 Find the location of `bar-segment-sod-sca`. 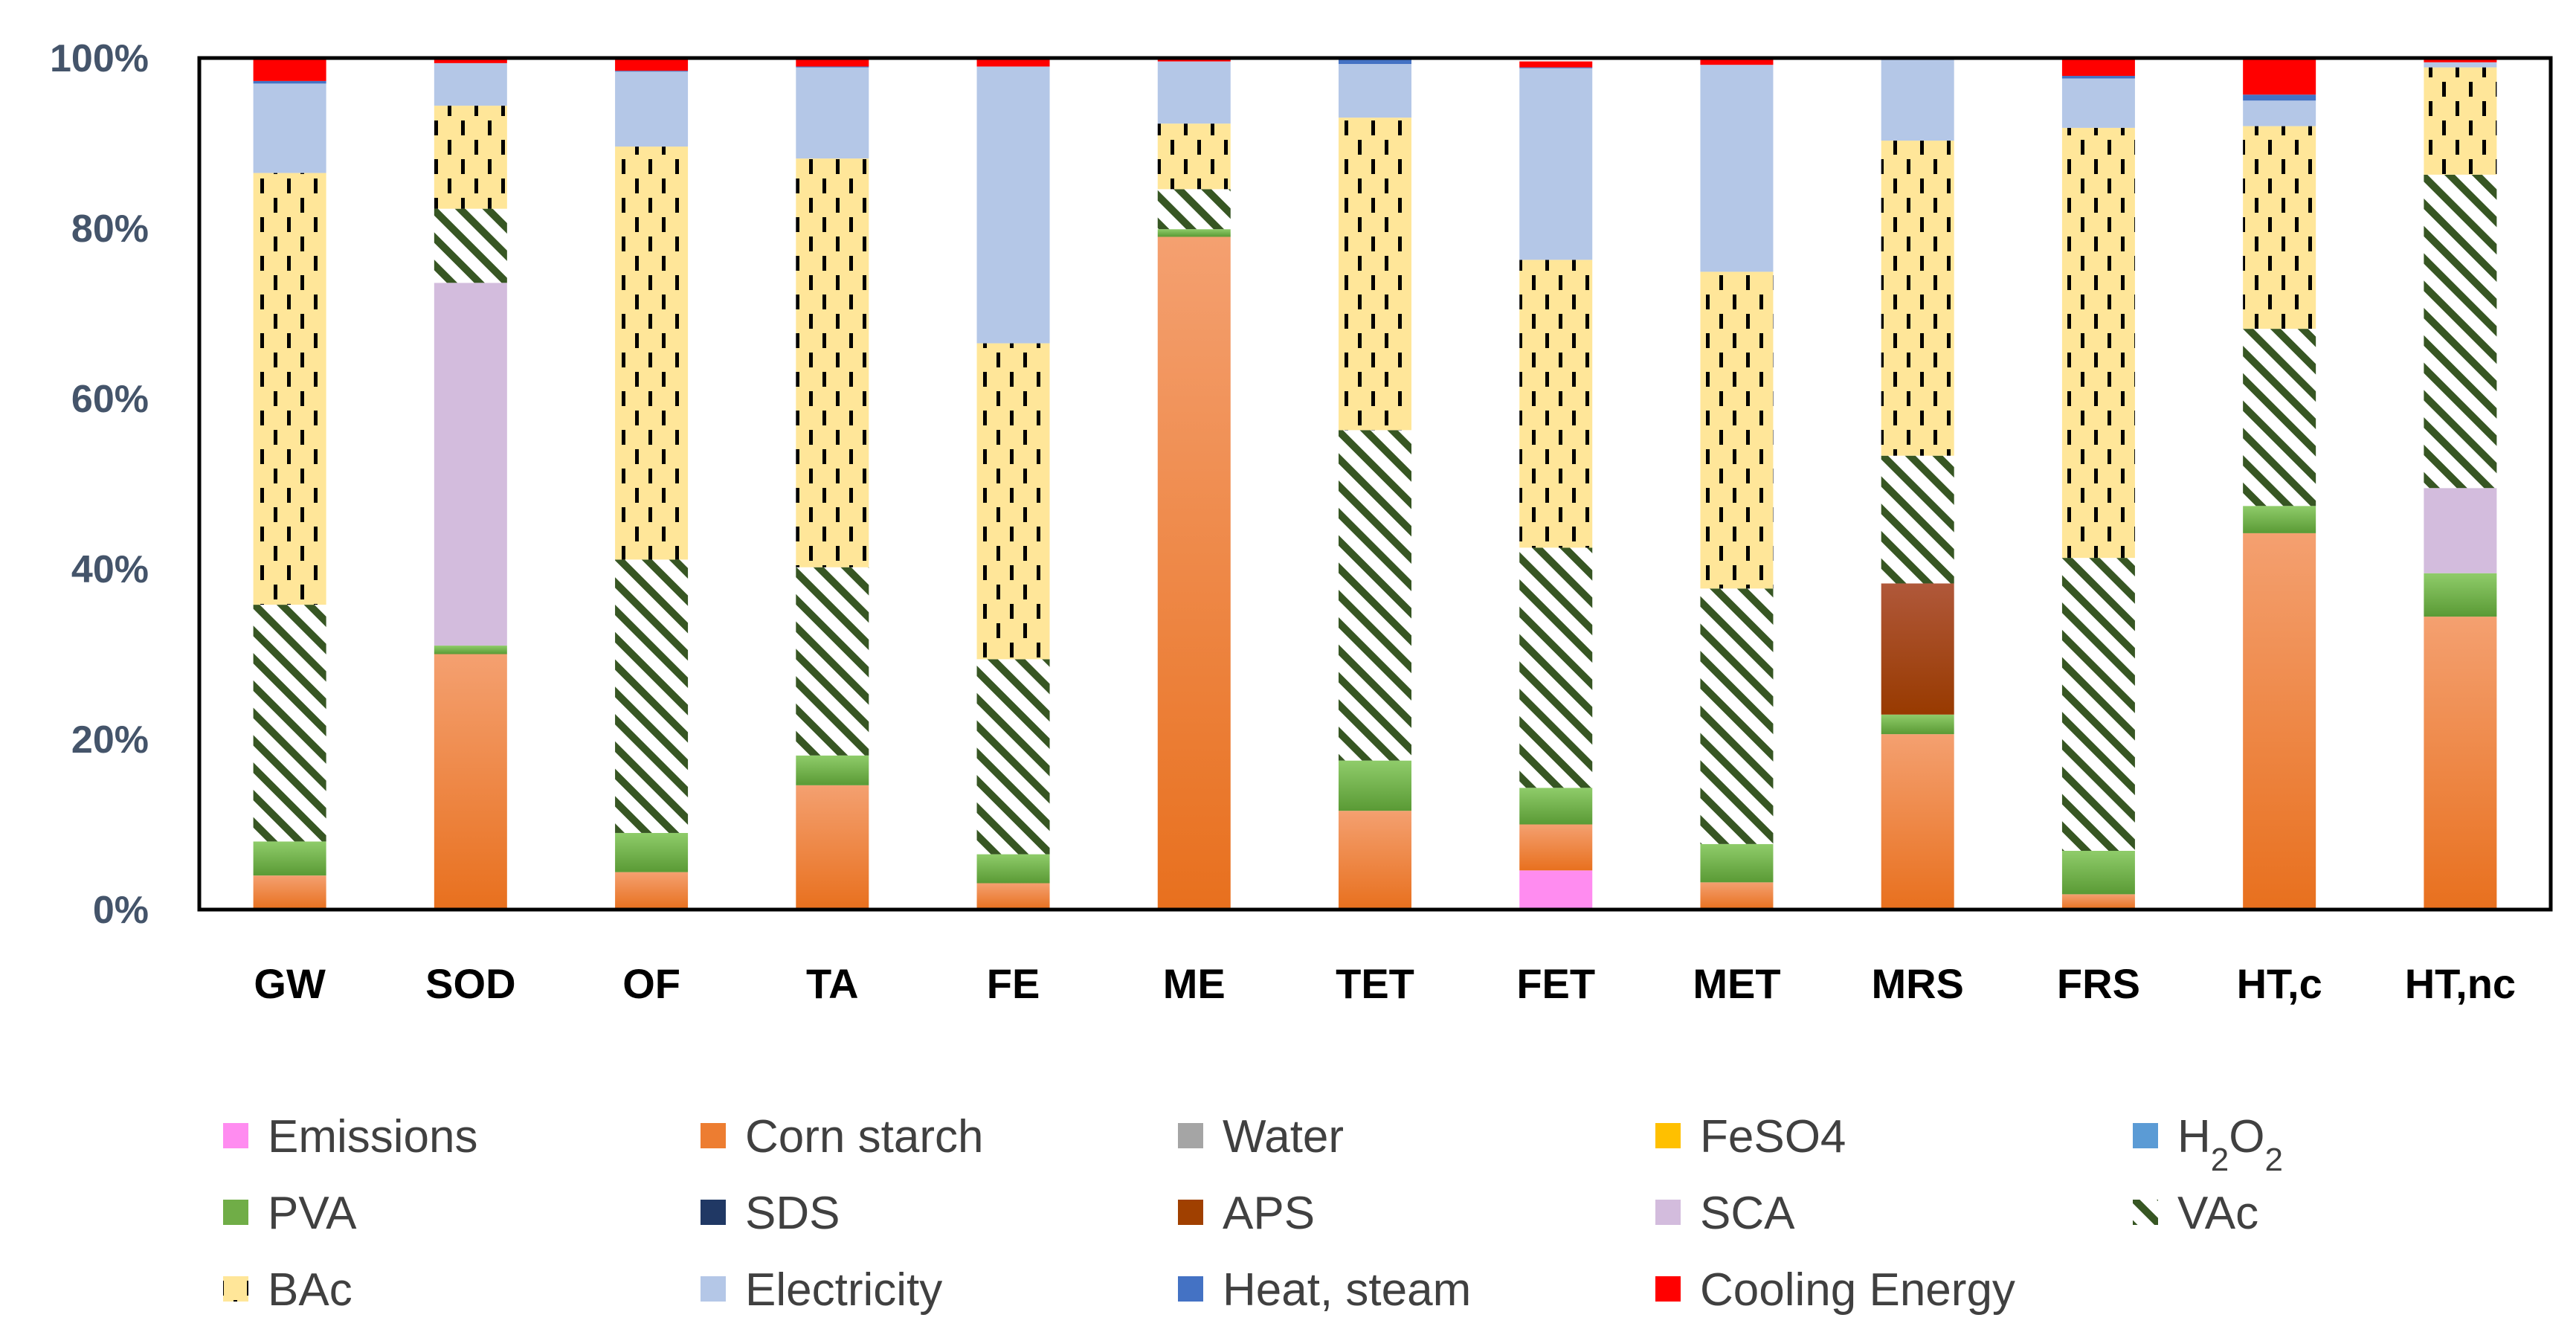

bar-segment-sod-sca is located at coordinates (470, 464).